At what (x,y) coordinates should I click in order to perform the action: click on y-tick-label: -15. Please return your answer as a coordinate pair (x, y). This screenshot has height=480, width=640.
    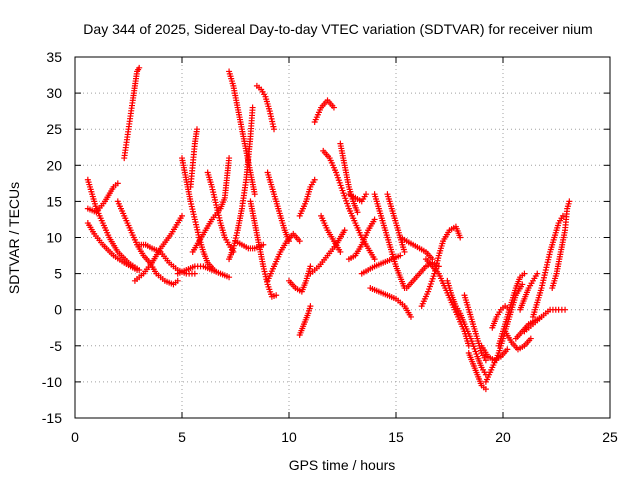
    Looking at the image, I should click on (52, 418).